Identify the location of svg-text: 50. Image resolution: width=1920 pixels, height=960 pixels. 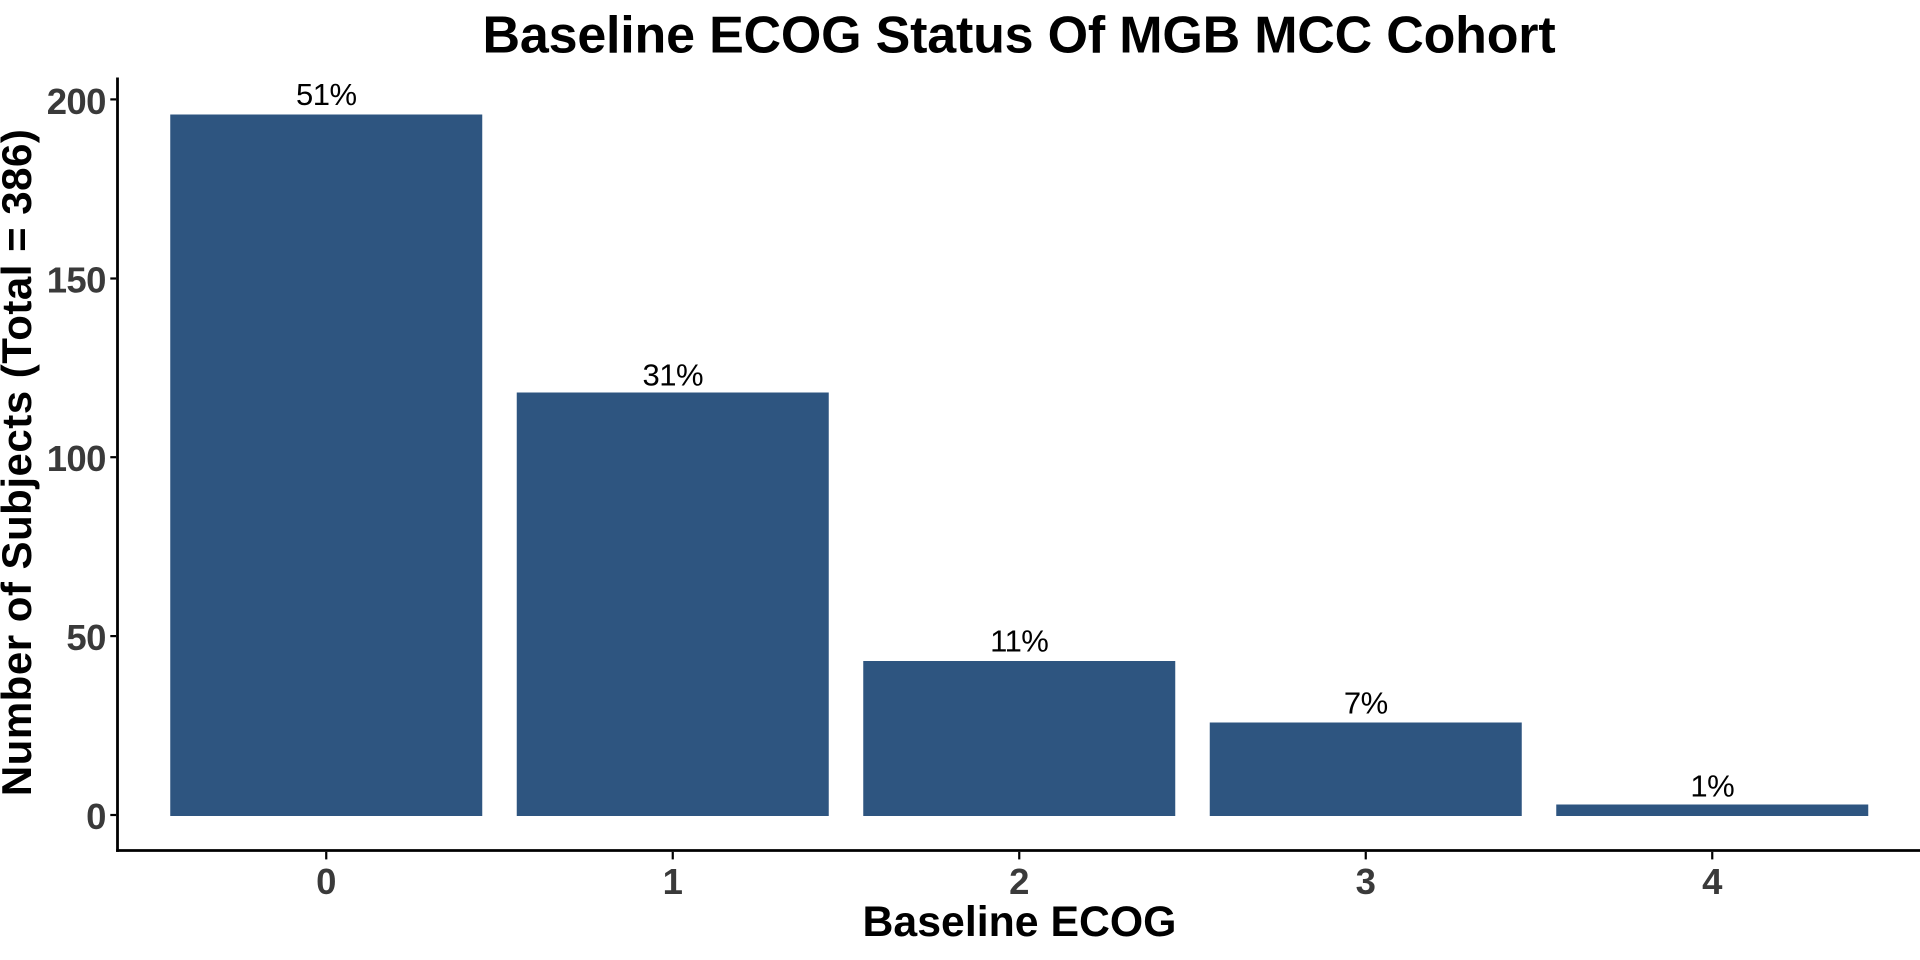
(85, 637).